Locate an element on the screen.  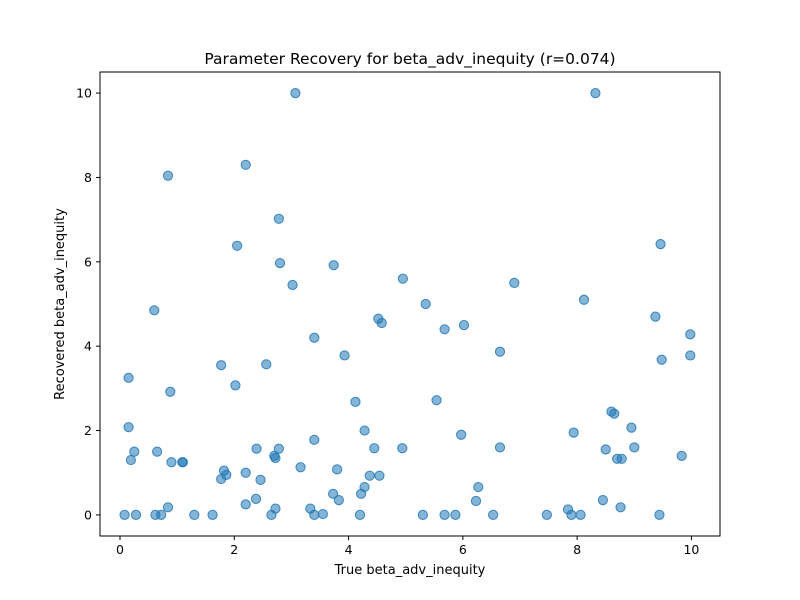
x-tick-label: 6 is located at coordinates (463, 549).